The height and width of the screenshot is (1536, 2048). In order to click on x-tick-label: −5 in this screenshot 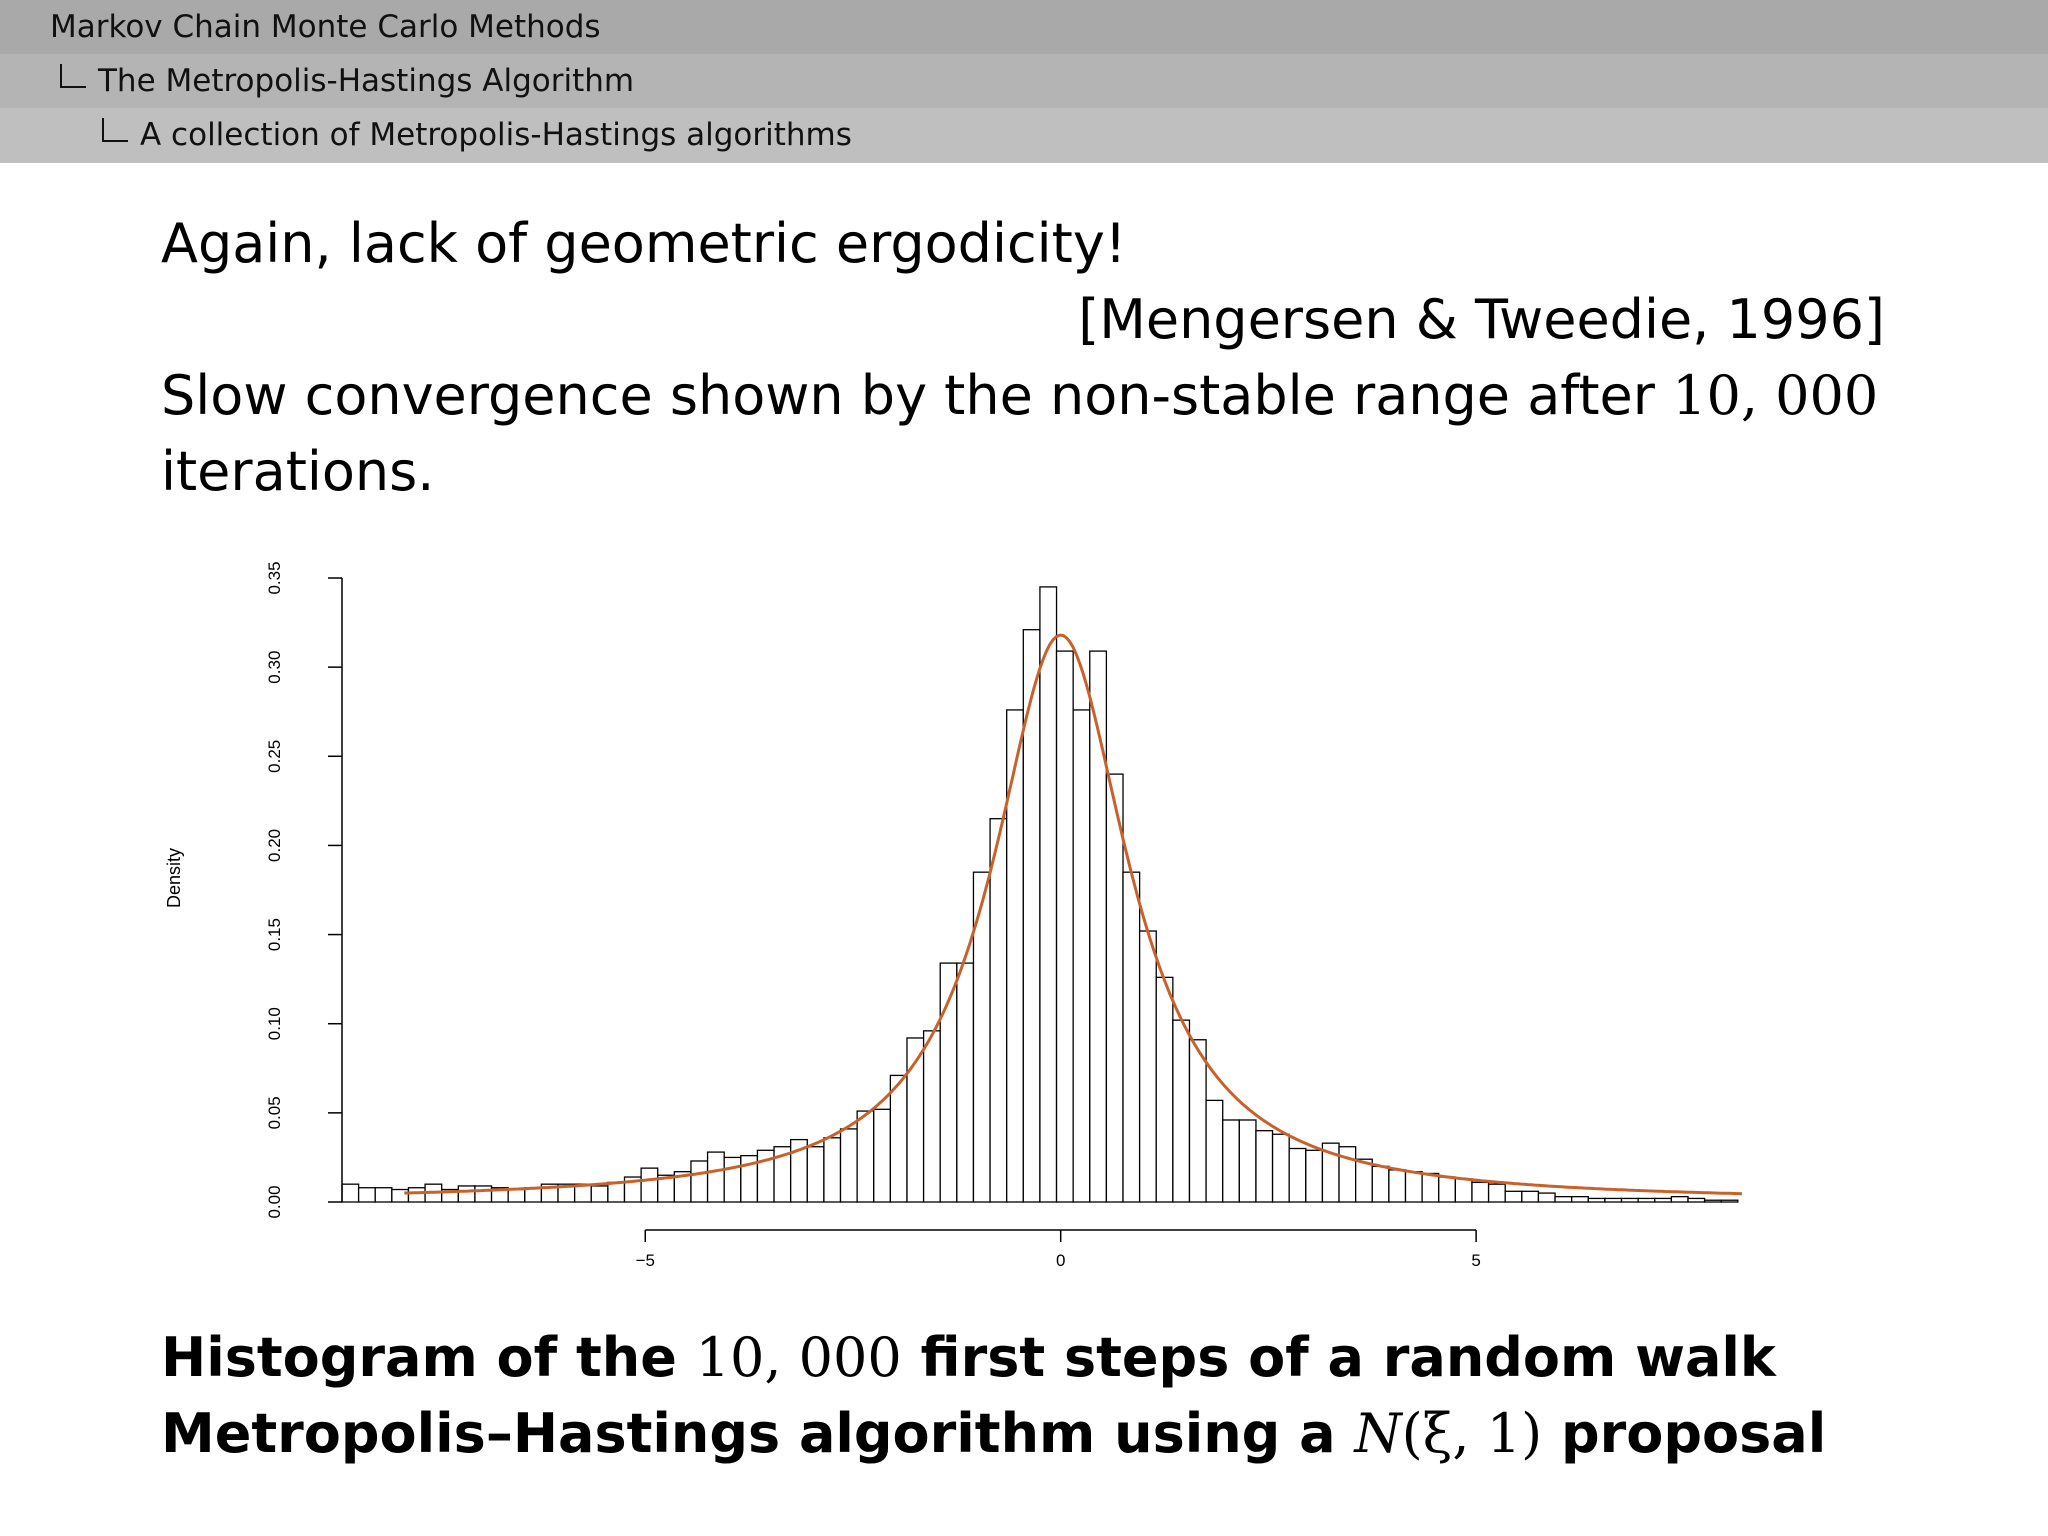, I will do `click(645, 1260)`.